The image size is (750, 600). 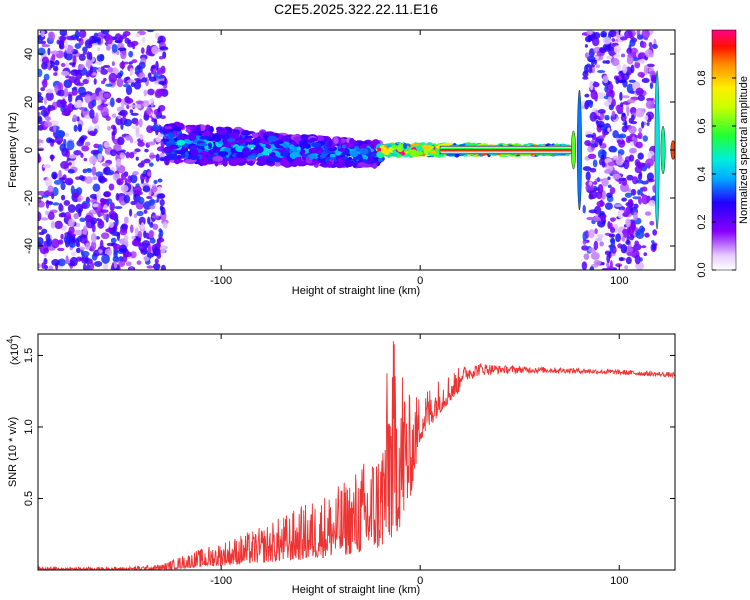 I want to click on y-tick-label: 1.0, so click(x=29, y=426).